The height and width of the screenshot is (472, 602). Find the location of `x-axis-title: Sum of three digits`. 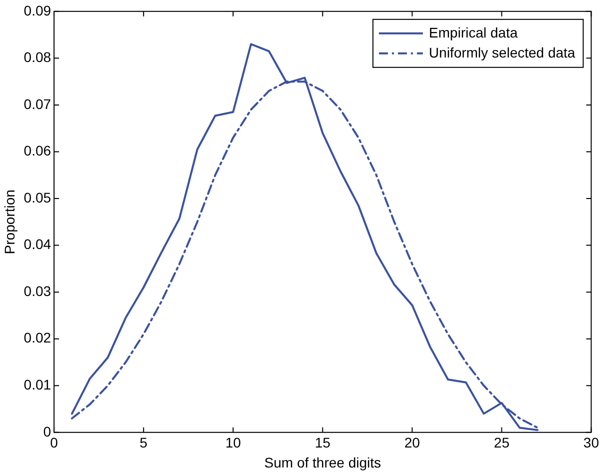

x-axis-title: Sum of three digits is located at coordinates (322, 462).